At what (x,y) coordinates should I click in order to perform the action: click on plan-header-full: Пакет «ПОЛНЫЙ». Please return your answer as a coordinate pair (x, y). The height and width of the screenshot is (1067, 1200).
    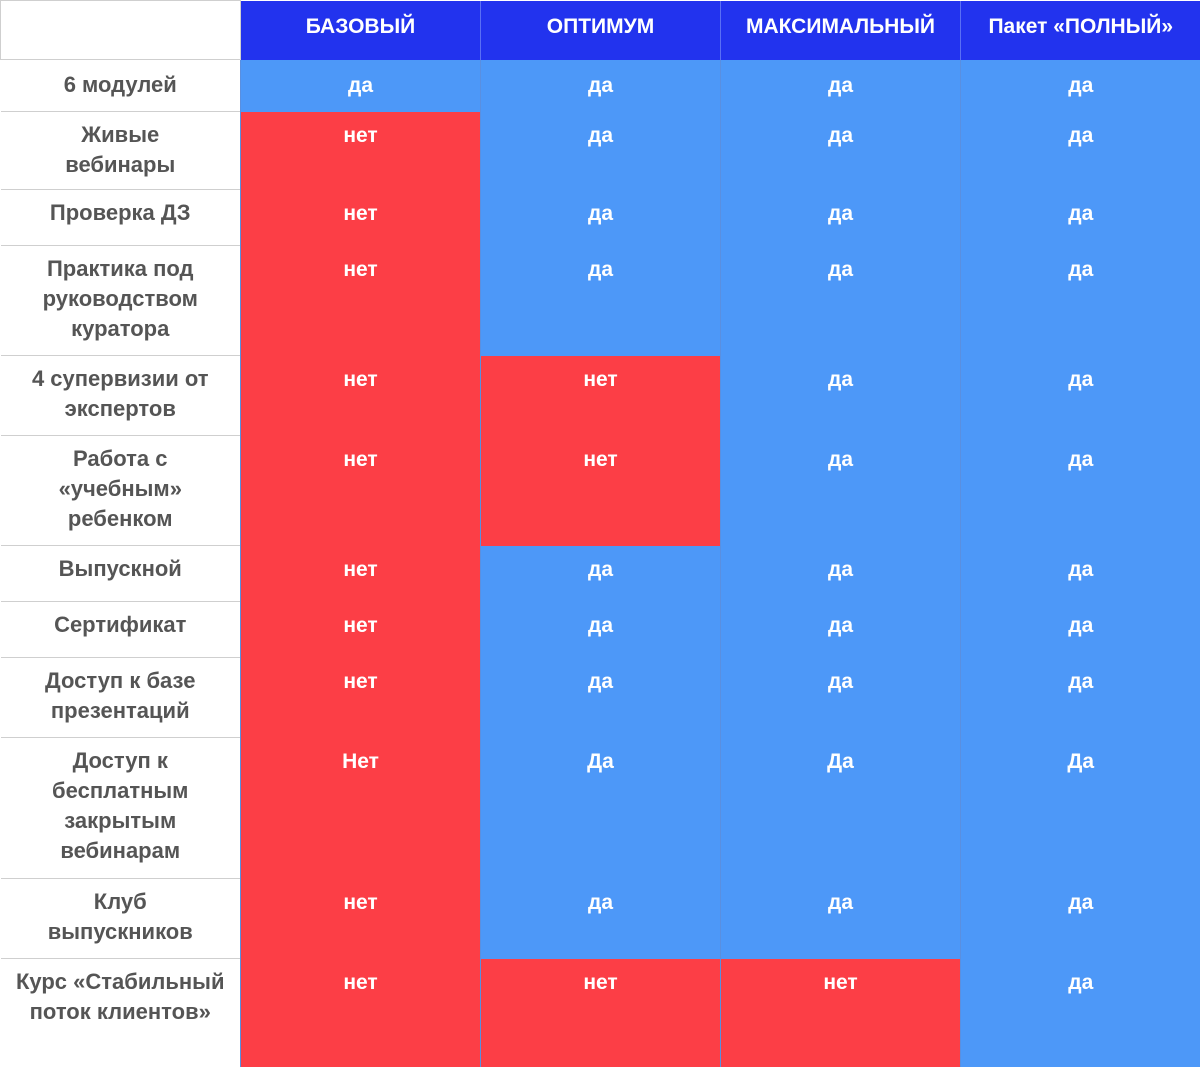
    Looking at the image, I should click on (1080, 30).